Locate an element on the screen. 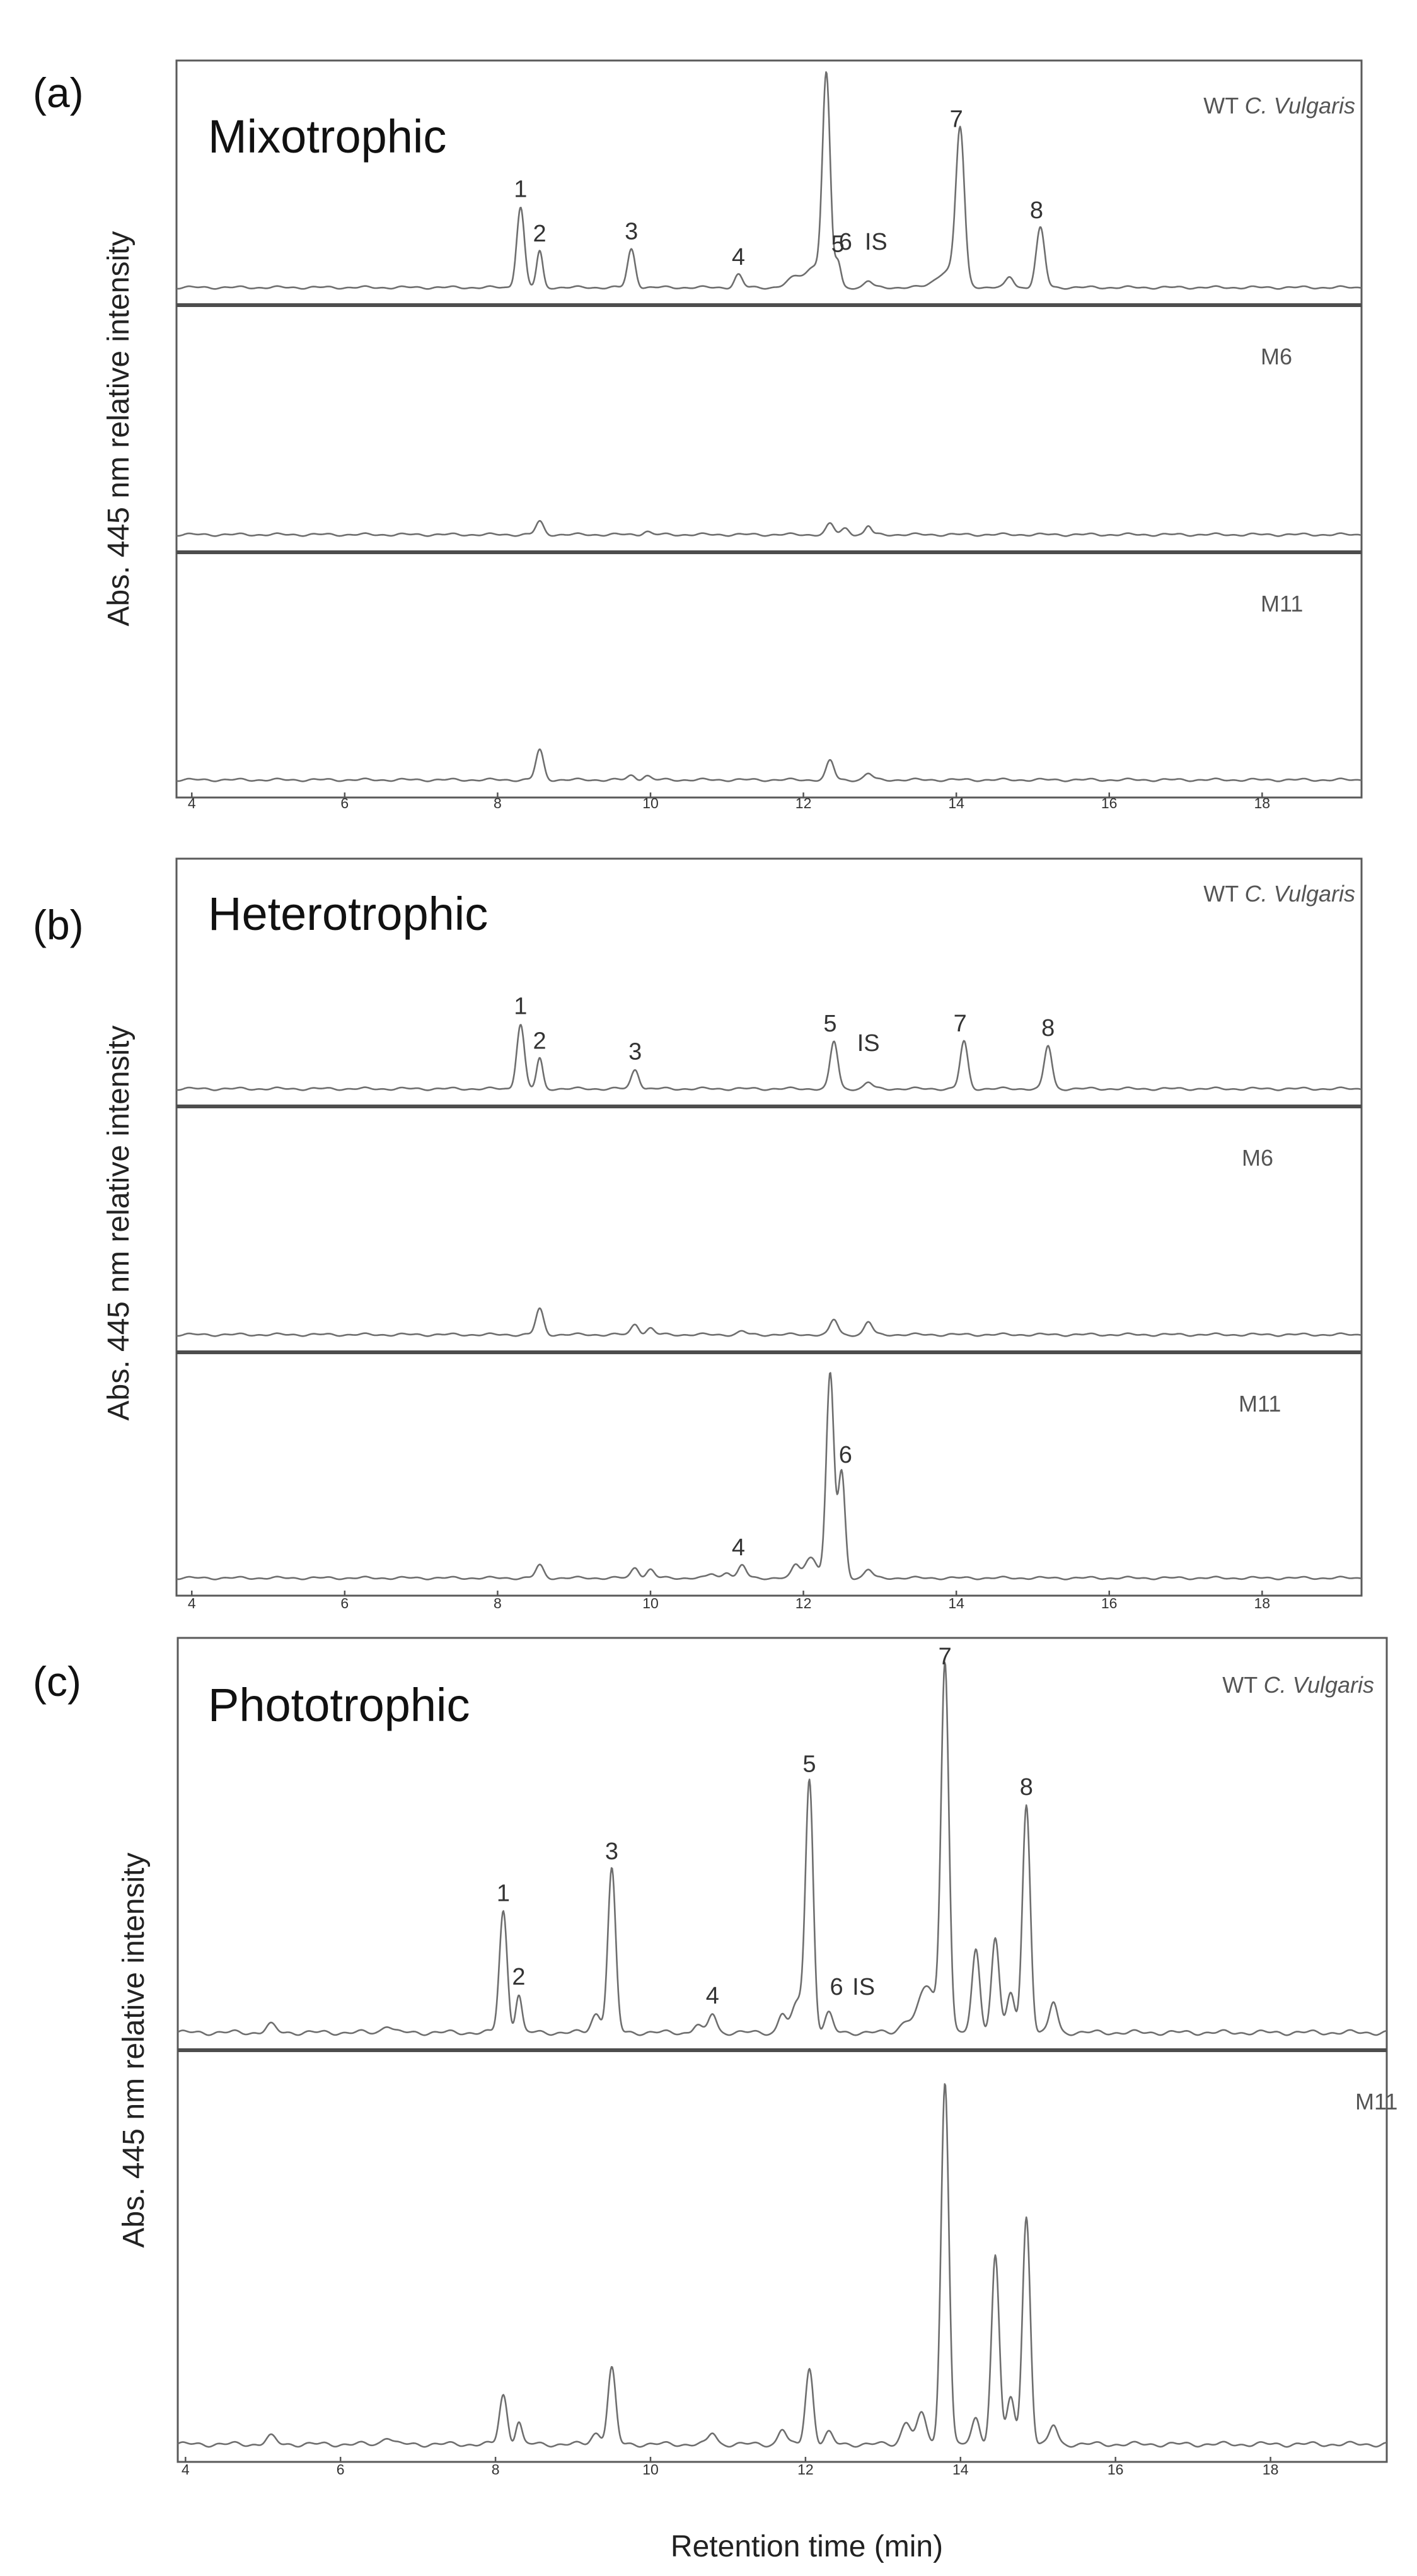  panel-title: Heterotrophic is located at coordinates (348, 914).